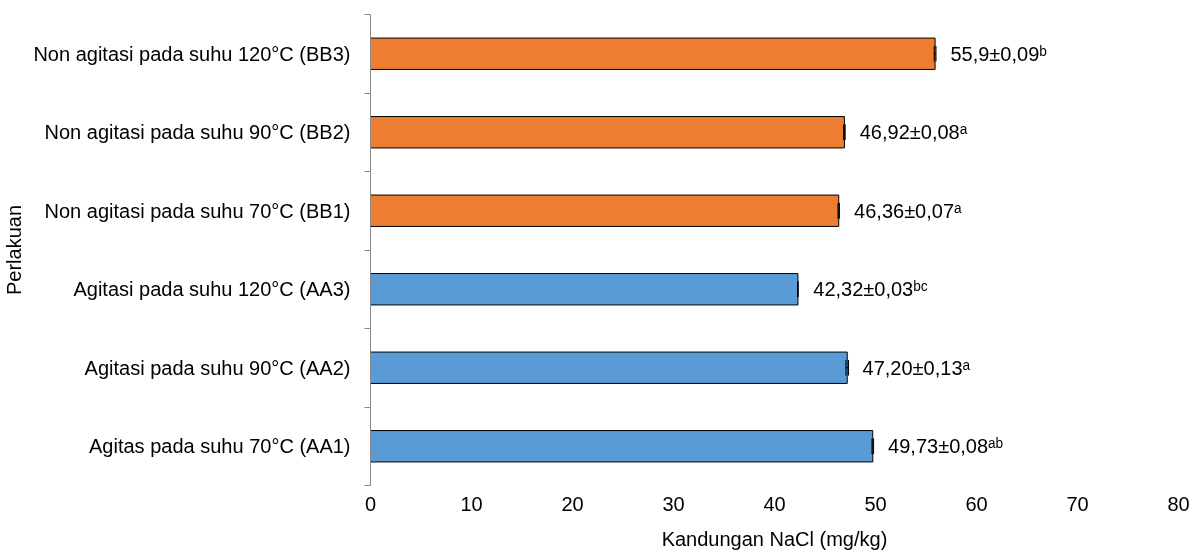 This screenshot has height=552, width=1202. I want to click on data-label: 46,36±0,07ᵃ, so click(908, 210).